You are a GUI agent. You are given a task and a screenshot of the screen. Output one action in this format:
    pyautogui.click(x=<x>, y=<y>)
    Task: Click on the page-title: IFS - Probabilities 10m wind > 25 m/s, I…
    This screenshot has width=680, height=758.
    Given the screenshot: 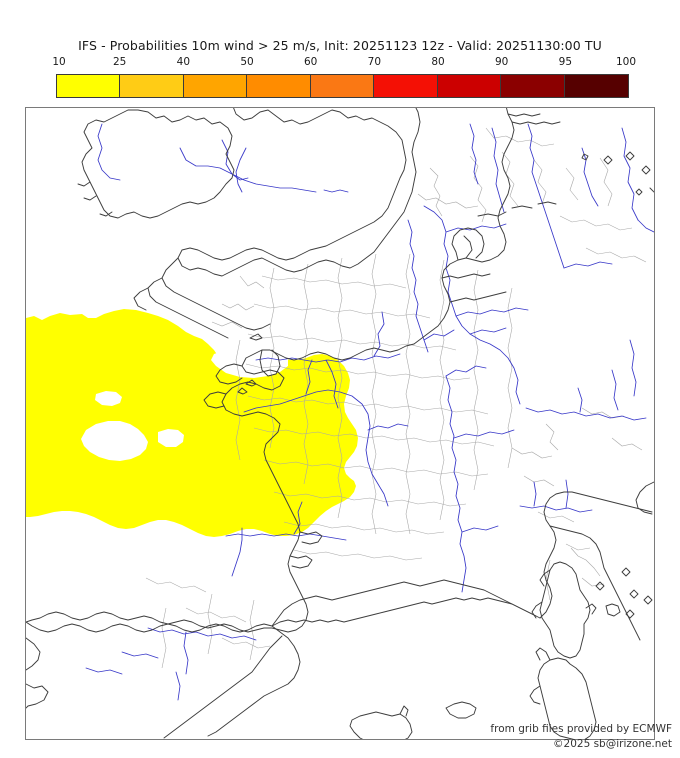 What is the action you would take?
    pyautogui.click(x=340, y=45)
    